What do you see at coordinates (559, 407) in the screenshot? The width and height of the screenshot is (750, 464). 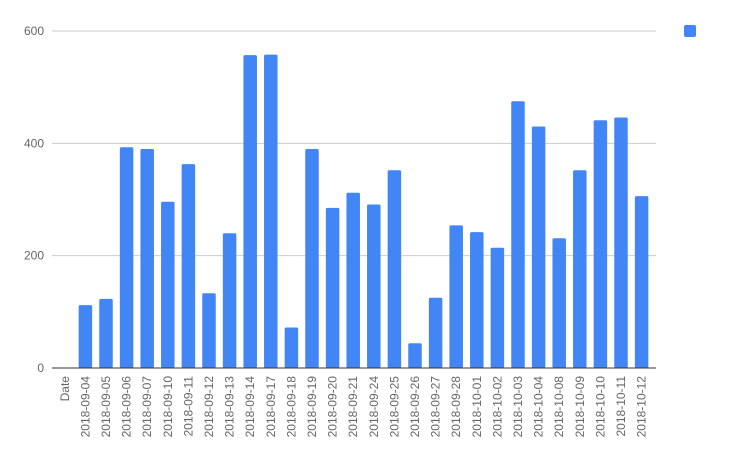 I see `x-tick-label: 2018-10-08` at bounding box center [559, 407].